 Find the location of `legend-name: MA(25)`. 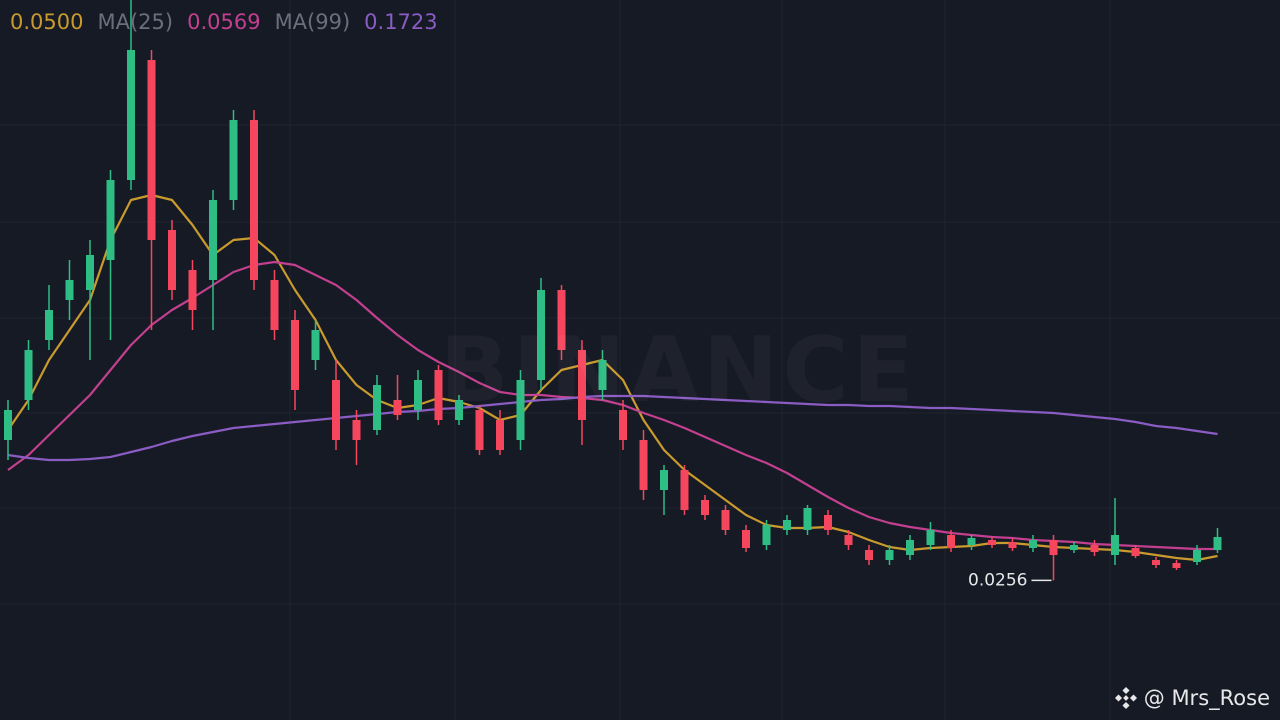

legend-name: MA(25) is located at coordinates (135, 22).